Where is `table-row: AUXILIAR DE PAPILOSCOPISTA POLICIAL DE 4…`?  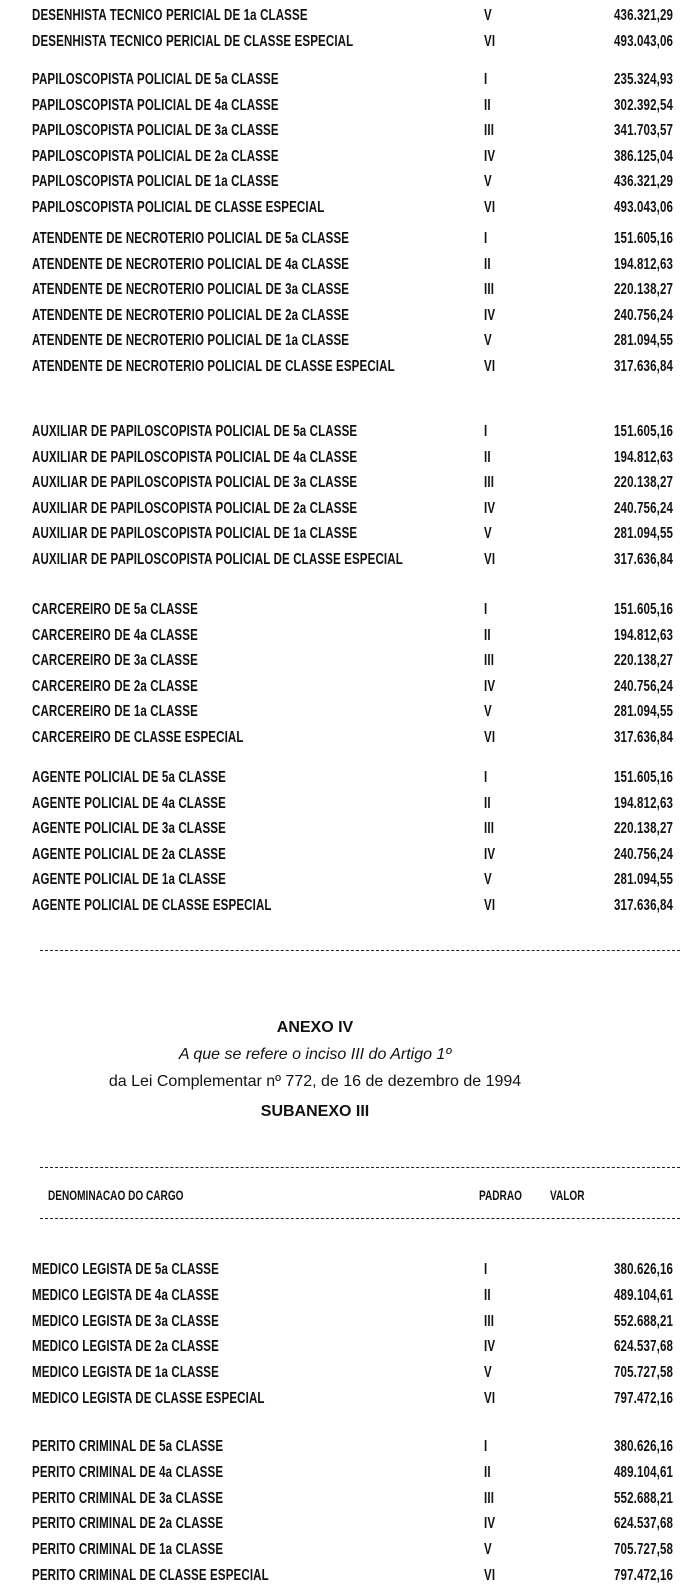 table-row: AUXILIAR DE PAPILOSCOPISTA POLICIAL DE 4… is located at coordinates (343, 458).